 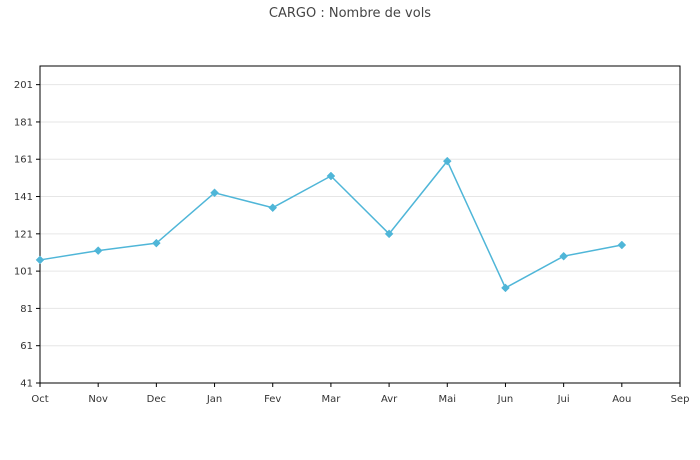 I want to click on y-axis-ticks: 41 61 81 101 121 141 161 181 201, so click(x=27, y=235).